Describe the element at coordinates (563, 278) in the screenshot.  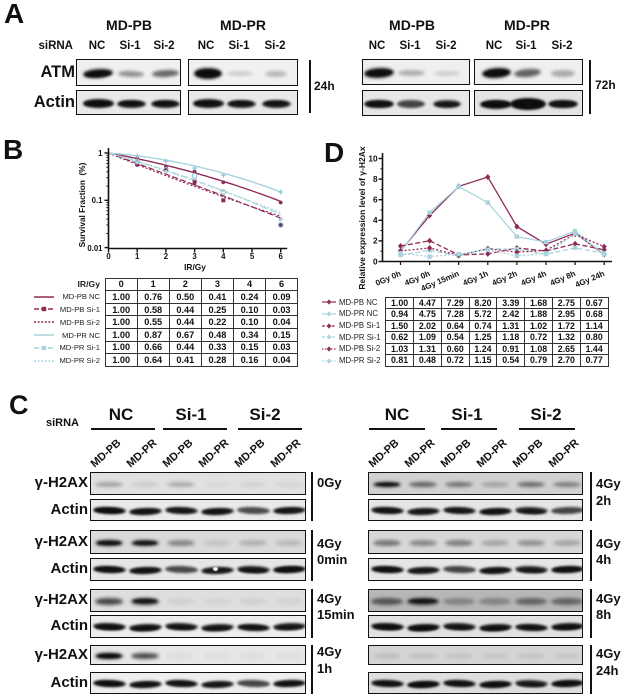
I see `svg-text: 4Gy 8h` at that location.